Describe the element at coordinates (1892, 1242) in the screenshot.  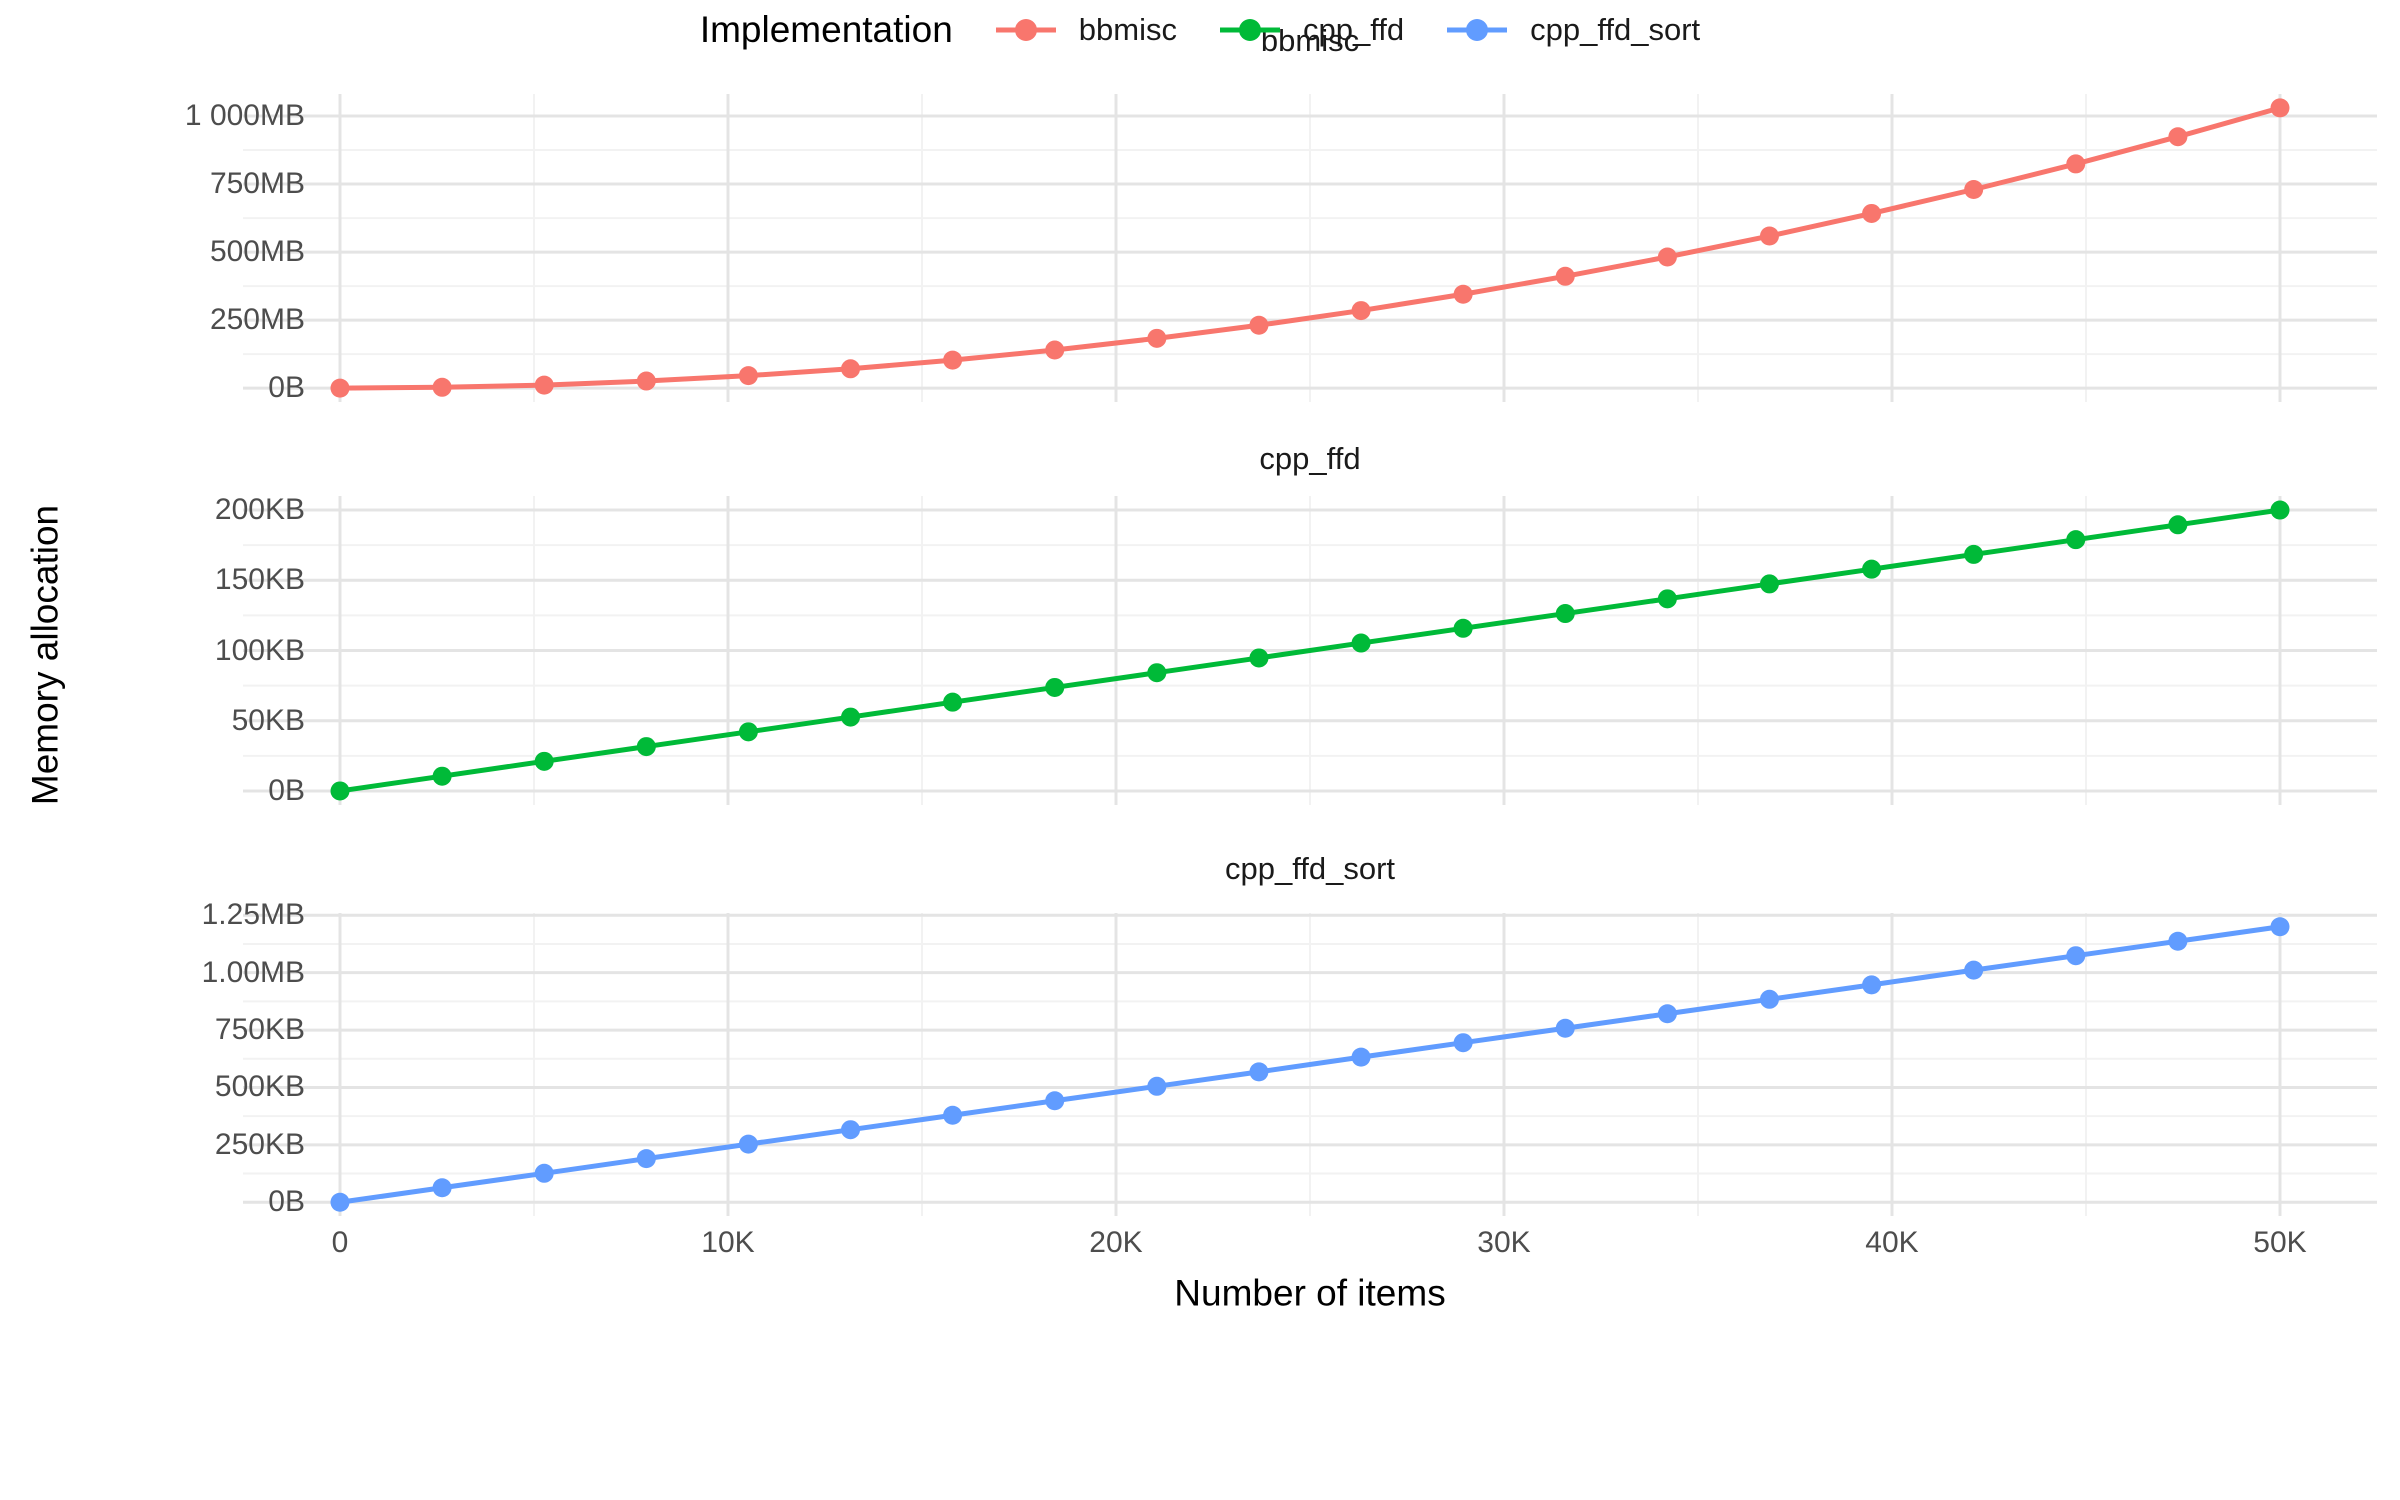
I see `x-tick-label: 40K` at that location.